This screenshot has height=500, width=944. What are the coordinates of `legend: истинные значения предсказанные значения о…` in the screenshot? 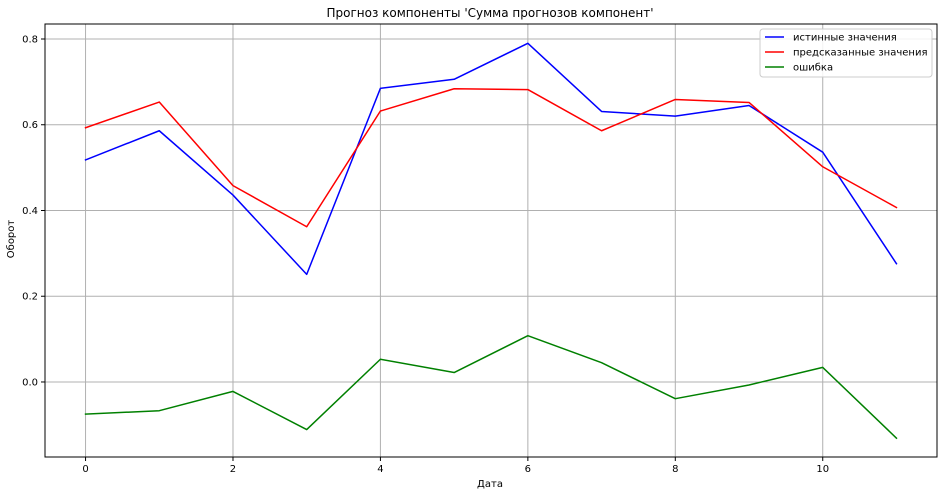 It's located at (846, 53).